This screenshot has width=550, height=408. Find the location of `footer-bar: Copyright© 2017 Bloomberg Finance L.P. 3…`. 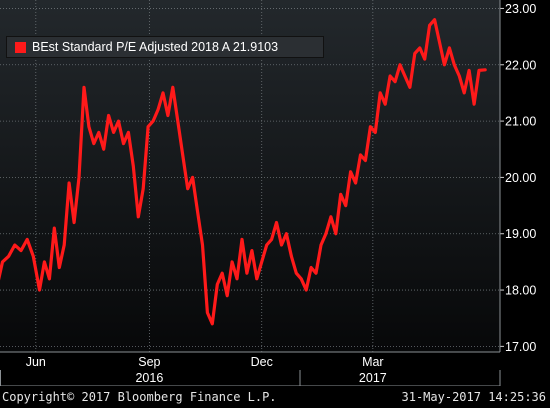

footer-bar: Copyright© 2017 Bloomberg Finance L.P. 3… is located at coordinates (275, 397).